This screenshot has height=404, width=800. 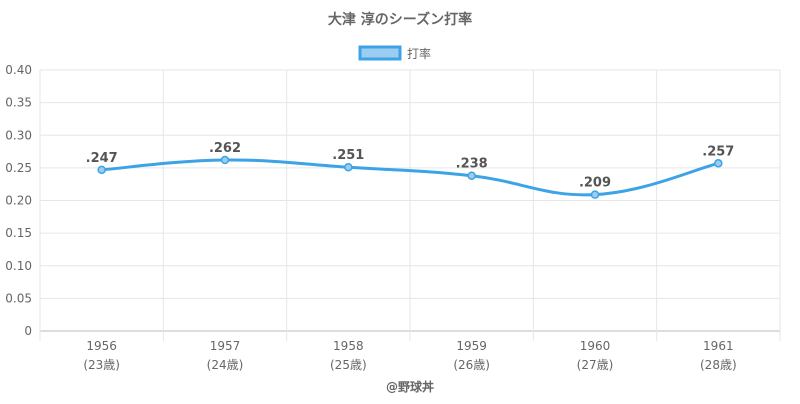 I want to click on data-label: .251, so click(x=348, y=155).